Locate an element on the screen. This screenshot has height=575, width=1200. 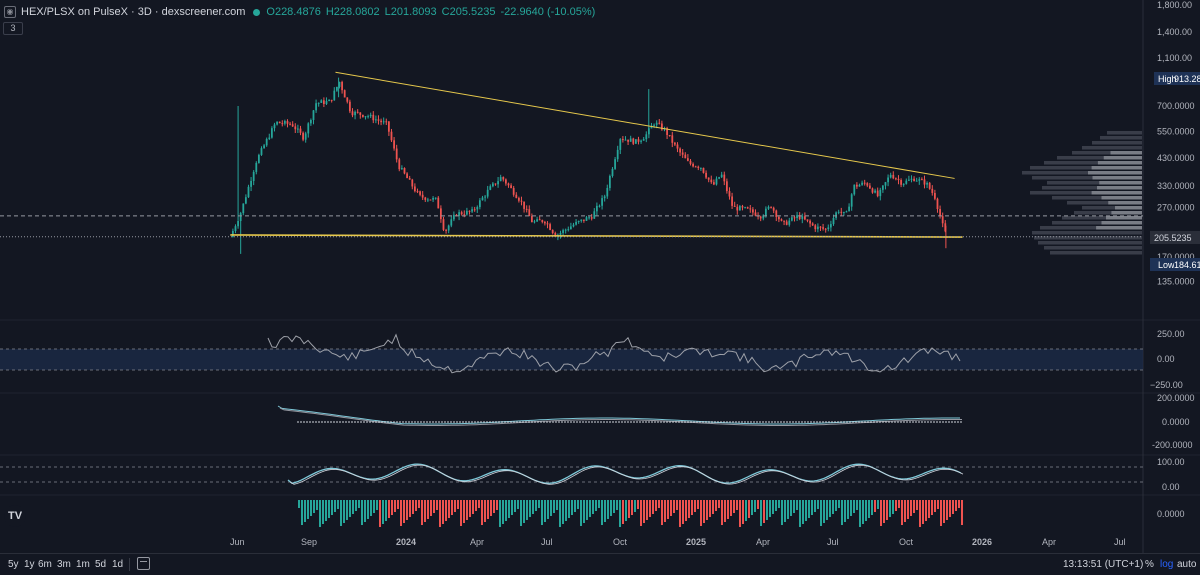
time-axis-label: 2026 is located at coordinates (982, 542).